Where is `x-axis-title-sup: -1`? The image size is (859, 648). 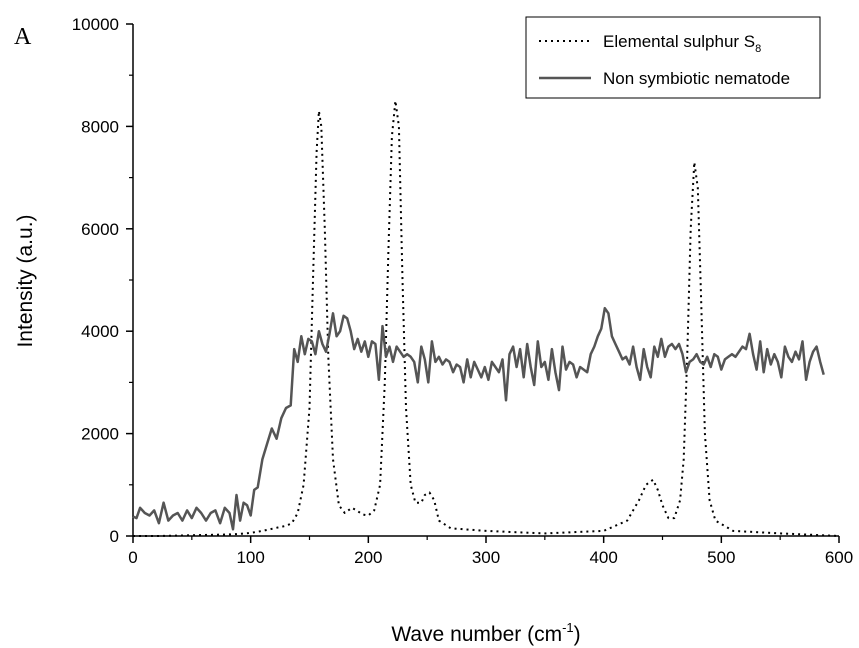
x-axis-title-sup: -1 is located at coordinates (568, 627).